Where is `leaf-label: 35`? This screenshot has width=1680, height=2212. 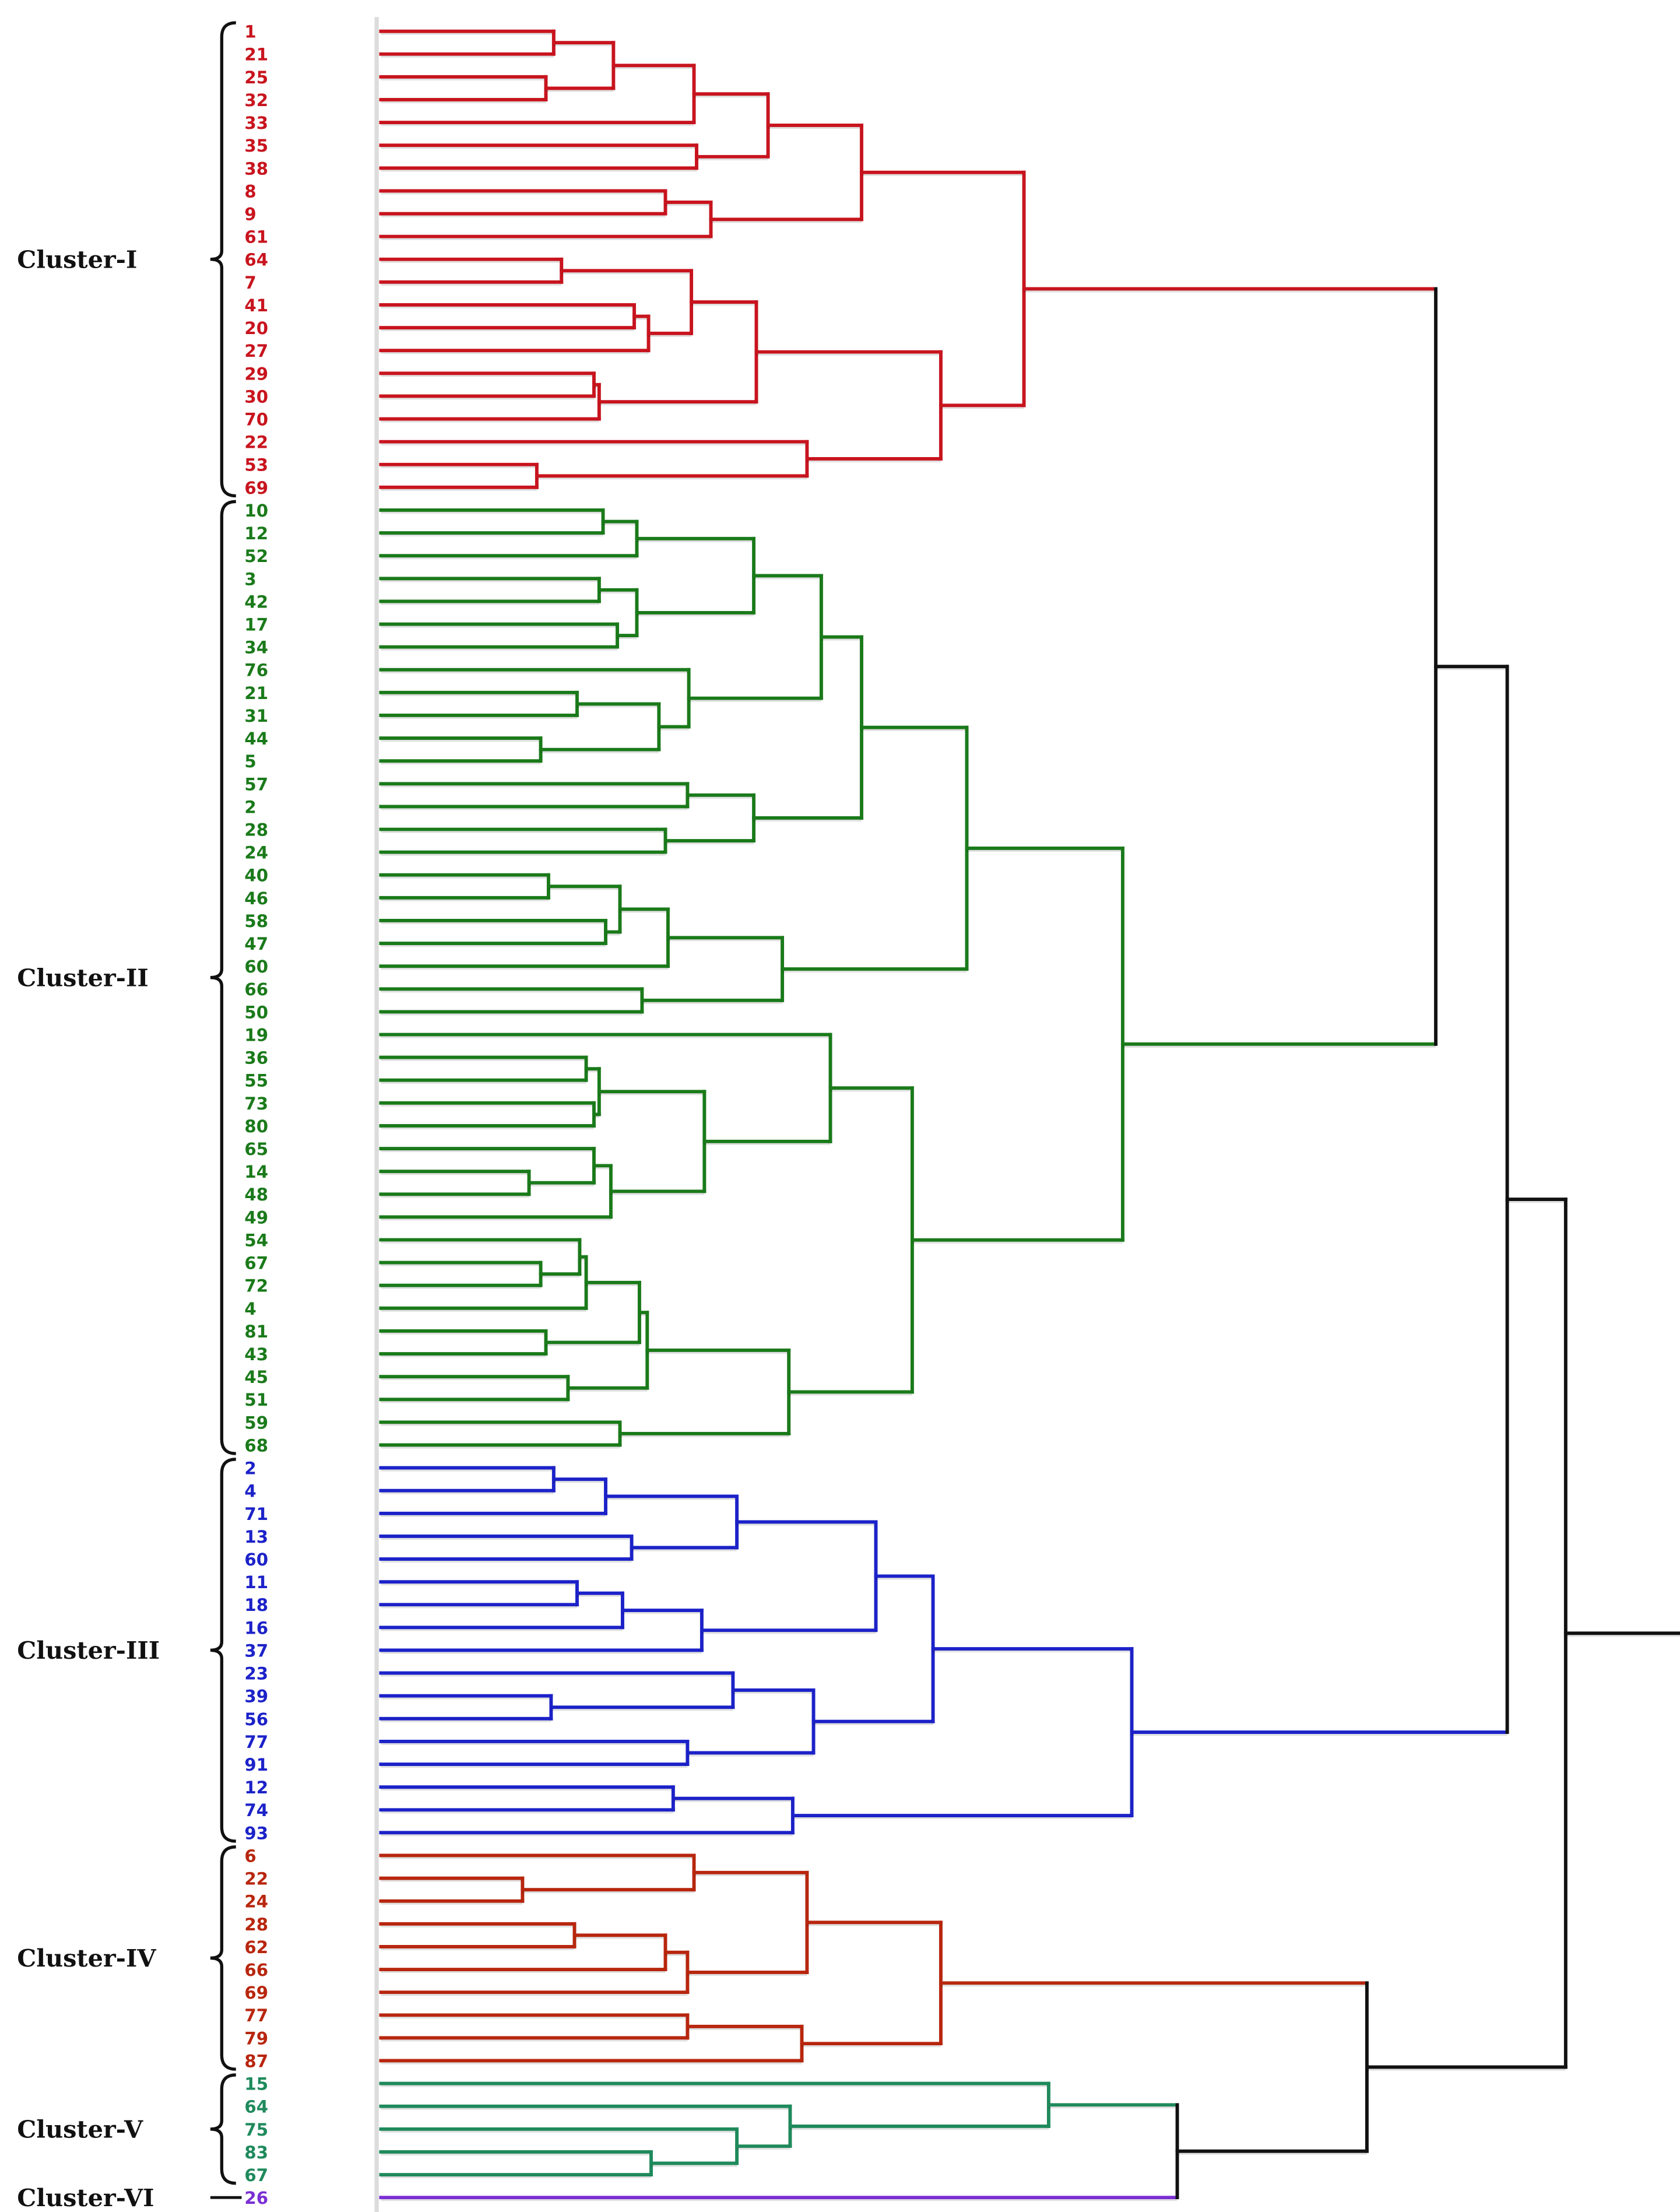
leaf-label: 35 is located at coordinates (256, 146).